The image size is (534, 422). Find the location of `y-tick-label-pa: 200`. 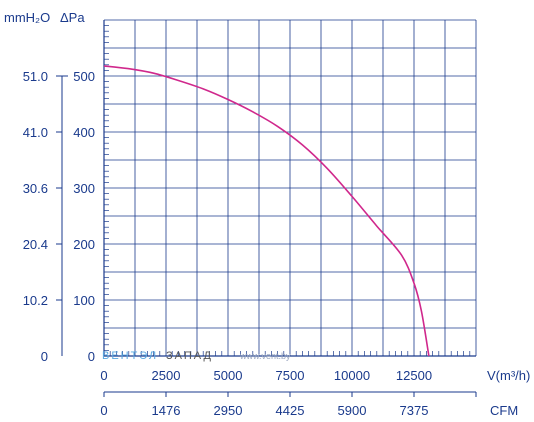

y-tick-label-pa: 200 is located at coordinates (84, 244).